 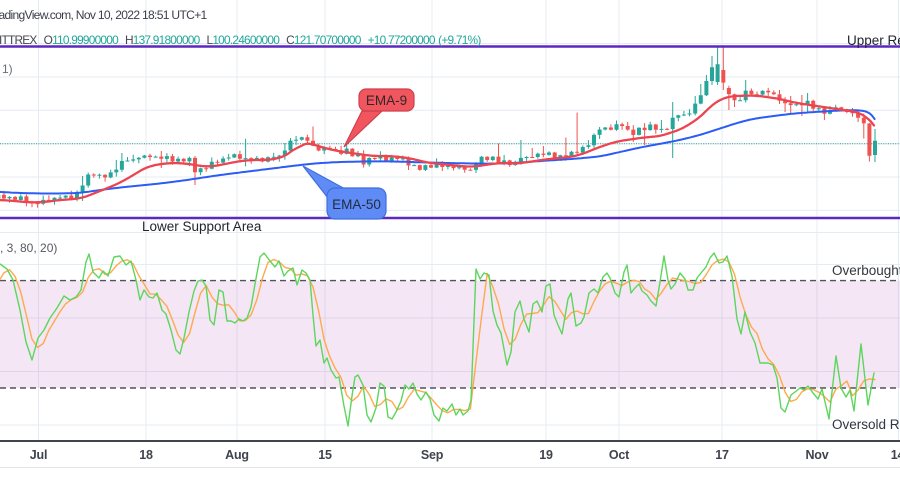 I want to click on svg-text: EMA-50, so click(x=356, y=204).